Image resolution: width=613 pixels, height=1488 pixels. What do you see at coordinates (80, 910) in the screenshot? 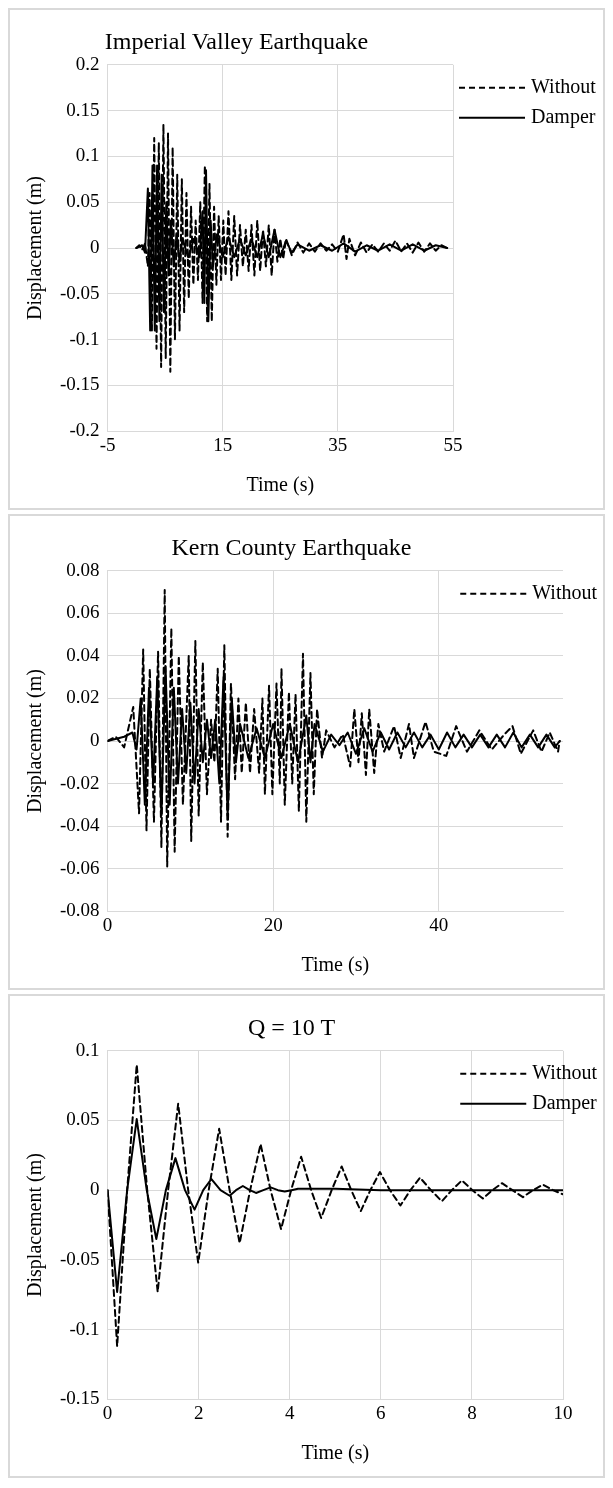
I see `y-tick-label: -0.08` at bounding box center [80, 910].